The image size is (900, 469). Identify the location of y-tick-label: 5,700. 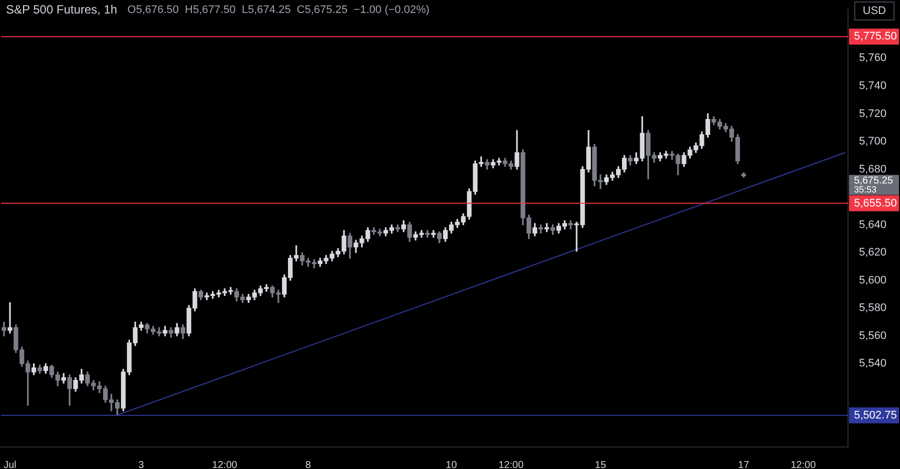
(873, 142).